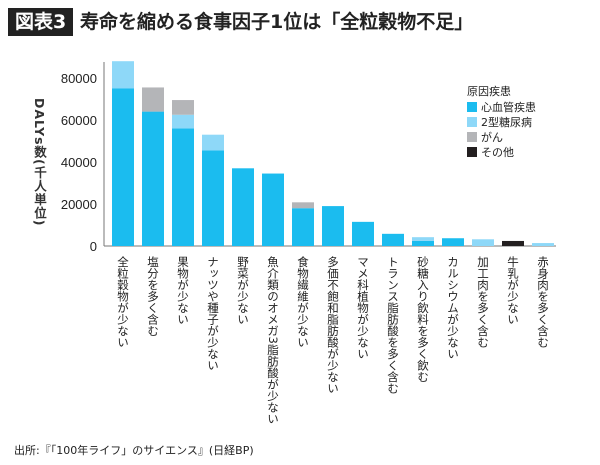 This screenshot has height=465, width=600. Describe the element at coordinates (213, 313) in the screenshot. I see `x-tick-label: ナッツや種子が少ない` at that location.